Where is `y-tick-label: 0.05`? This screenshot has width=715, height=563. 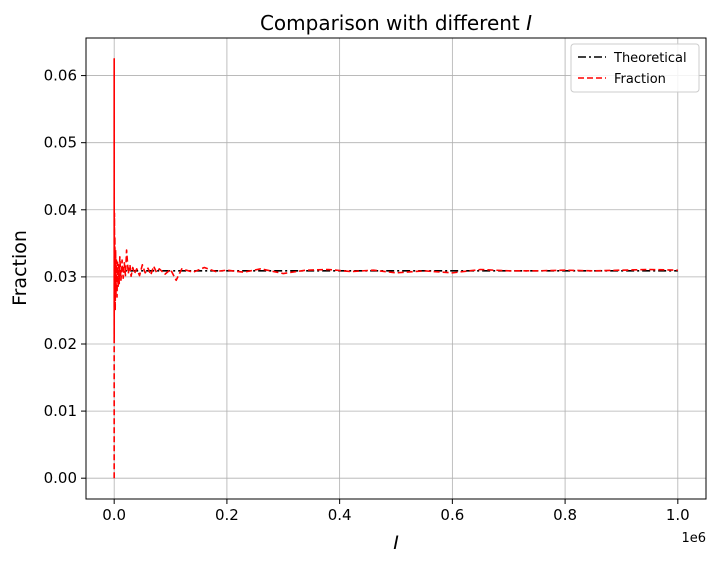 y-tick-label: 0.05 is located at coordinates (60, 143).